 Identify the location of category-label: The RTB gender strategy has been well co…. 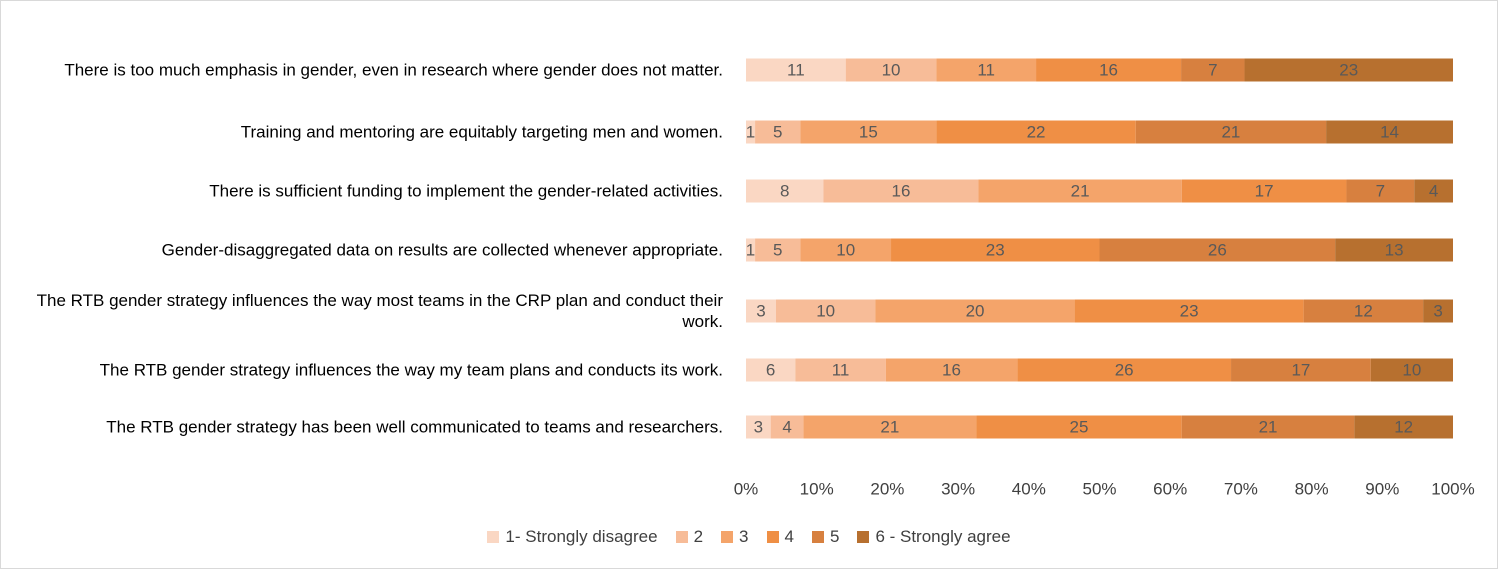
(414, 427).